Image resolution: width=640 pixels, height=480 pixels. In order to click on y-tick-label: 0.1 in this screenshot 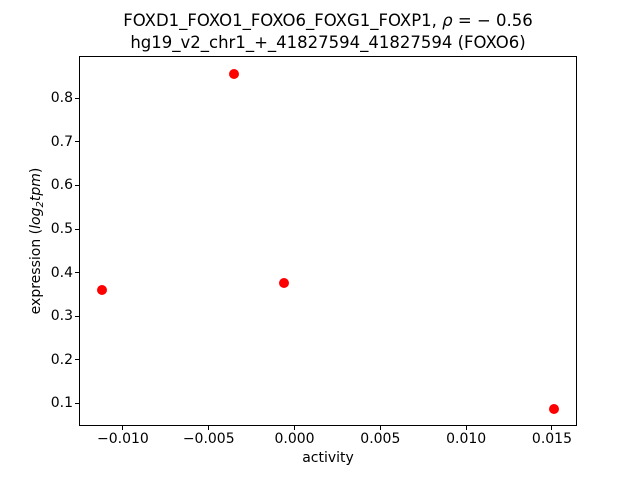, I will do `click(61, 403)`.